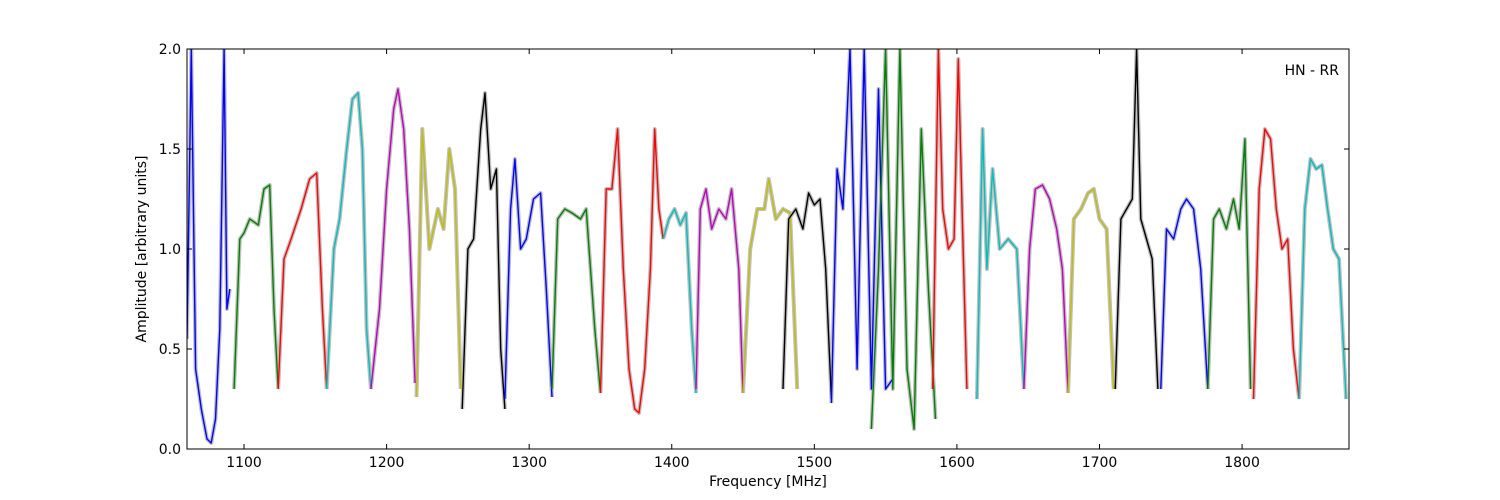  Describe the element at coordinates (244, 463) in the screenshot. I see `x-tick-label-0: 1100` at that location.